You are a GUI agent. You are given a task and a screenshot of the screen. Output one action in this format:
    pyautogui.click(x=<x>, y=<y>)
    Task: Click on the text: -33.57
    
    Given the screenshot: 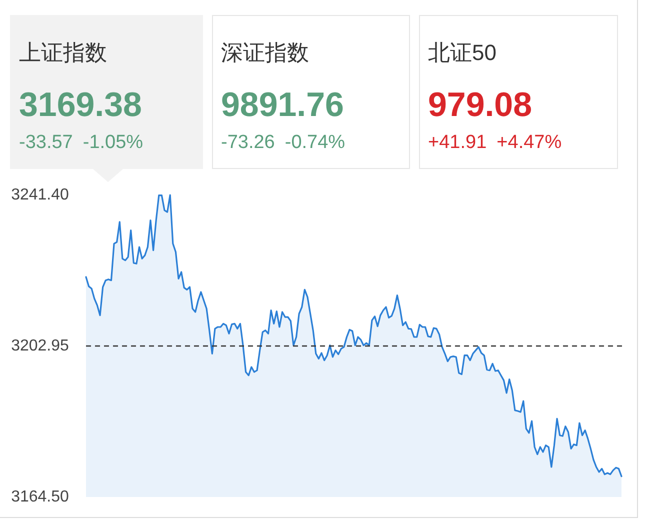 What is the action you would take?
    pyautogui.click(x=46, y=142)
    